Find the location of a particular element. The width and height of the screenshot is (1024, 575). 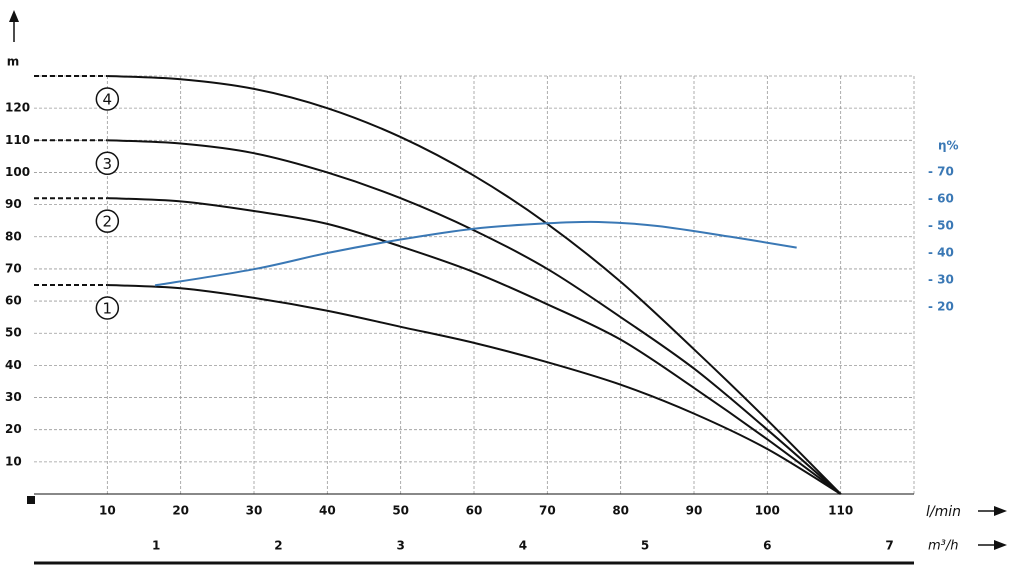

x2-tick-label: 5 is located at coordinates (645, 546).